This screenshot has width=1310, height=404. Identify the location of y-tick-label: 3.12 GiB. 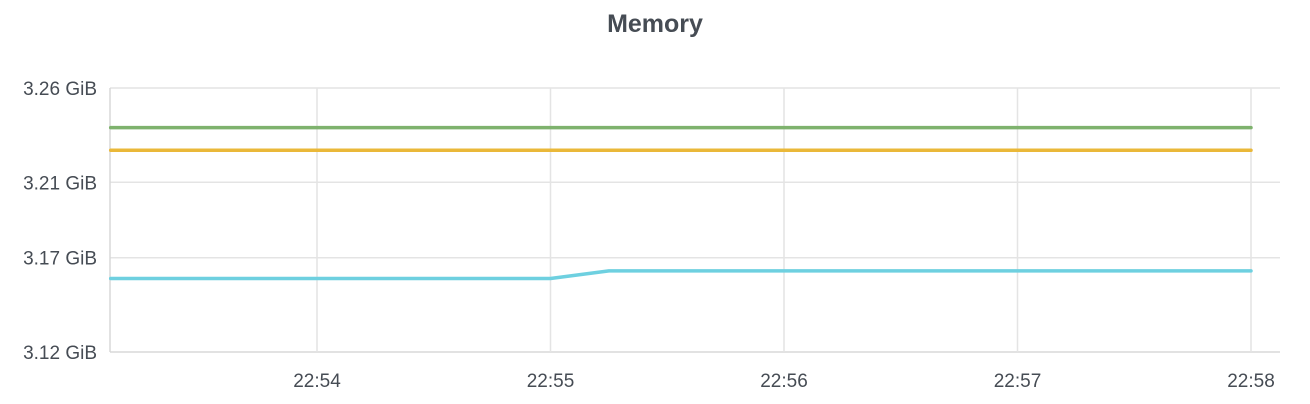
(60, 353).